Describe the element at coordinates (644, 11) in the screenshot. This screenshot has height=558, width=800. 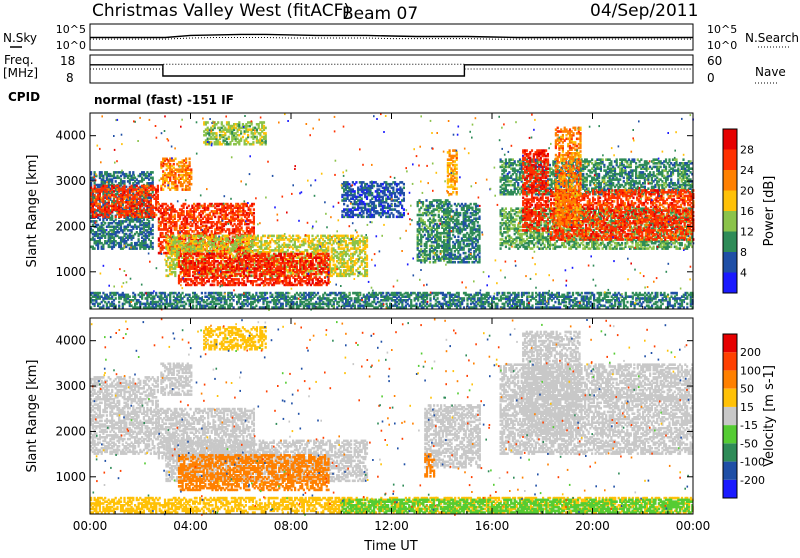
I see `date-label: 04/Sep/2011` at that location.